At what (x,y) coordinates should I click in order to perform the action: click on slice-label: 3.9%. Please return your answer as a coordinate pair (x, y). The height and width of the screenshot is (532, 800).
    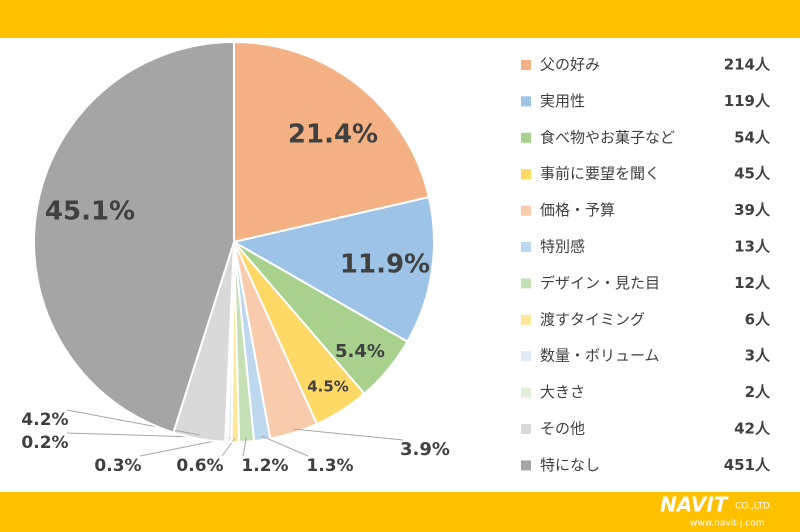
    Looking at the image, I should click on (425, 449).